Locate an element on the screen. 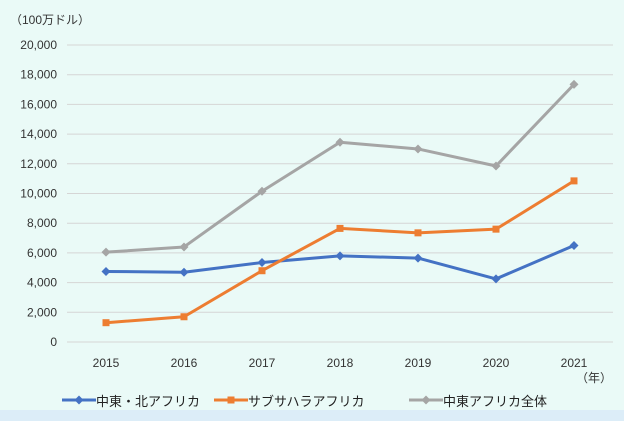 This screenshot has height=421, width=624. svg-text: 2,000 is located at coordinates (42, 312).